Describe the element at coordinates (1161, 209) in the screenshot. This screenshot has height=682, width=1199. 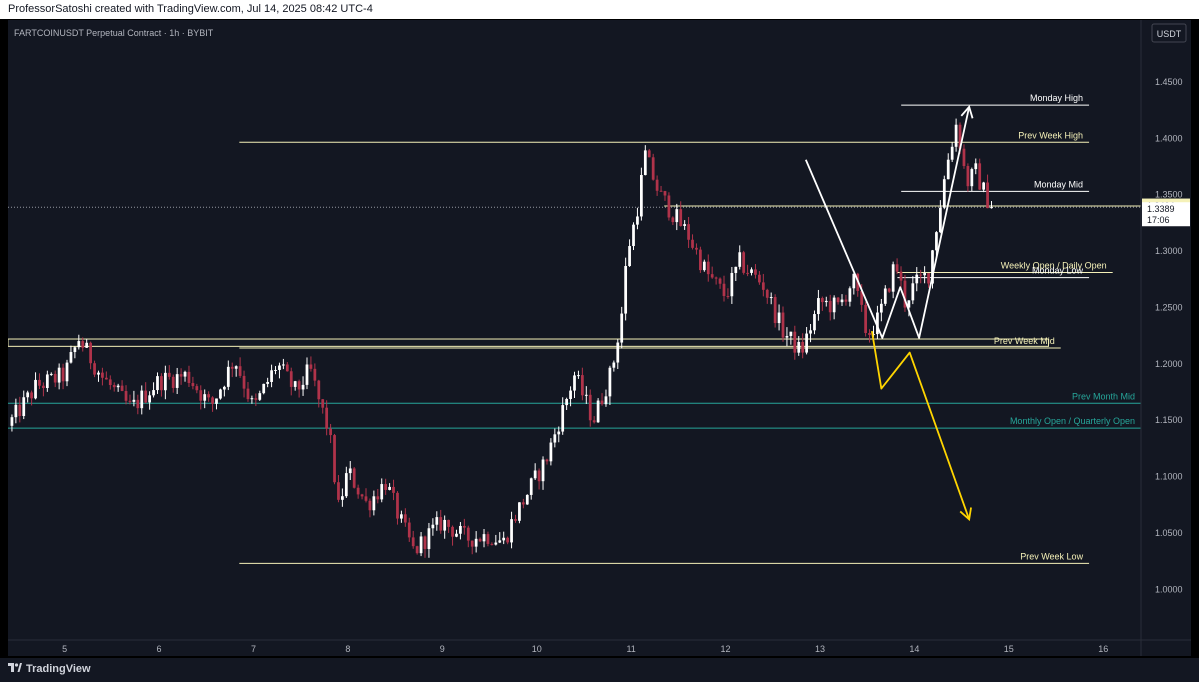
I see `current-price-label: 1.3389` at that location.